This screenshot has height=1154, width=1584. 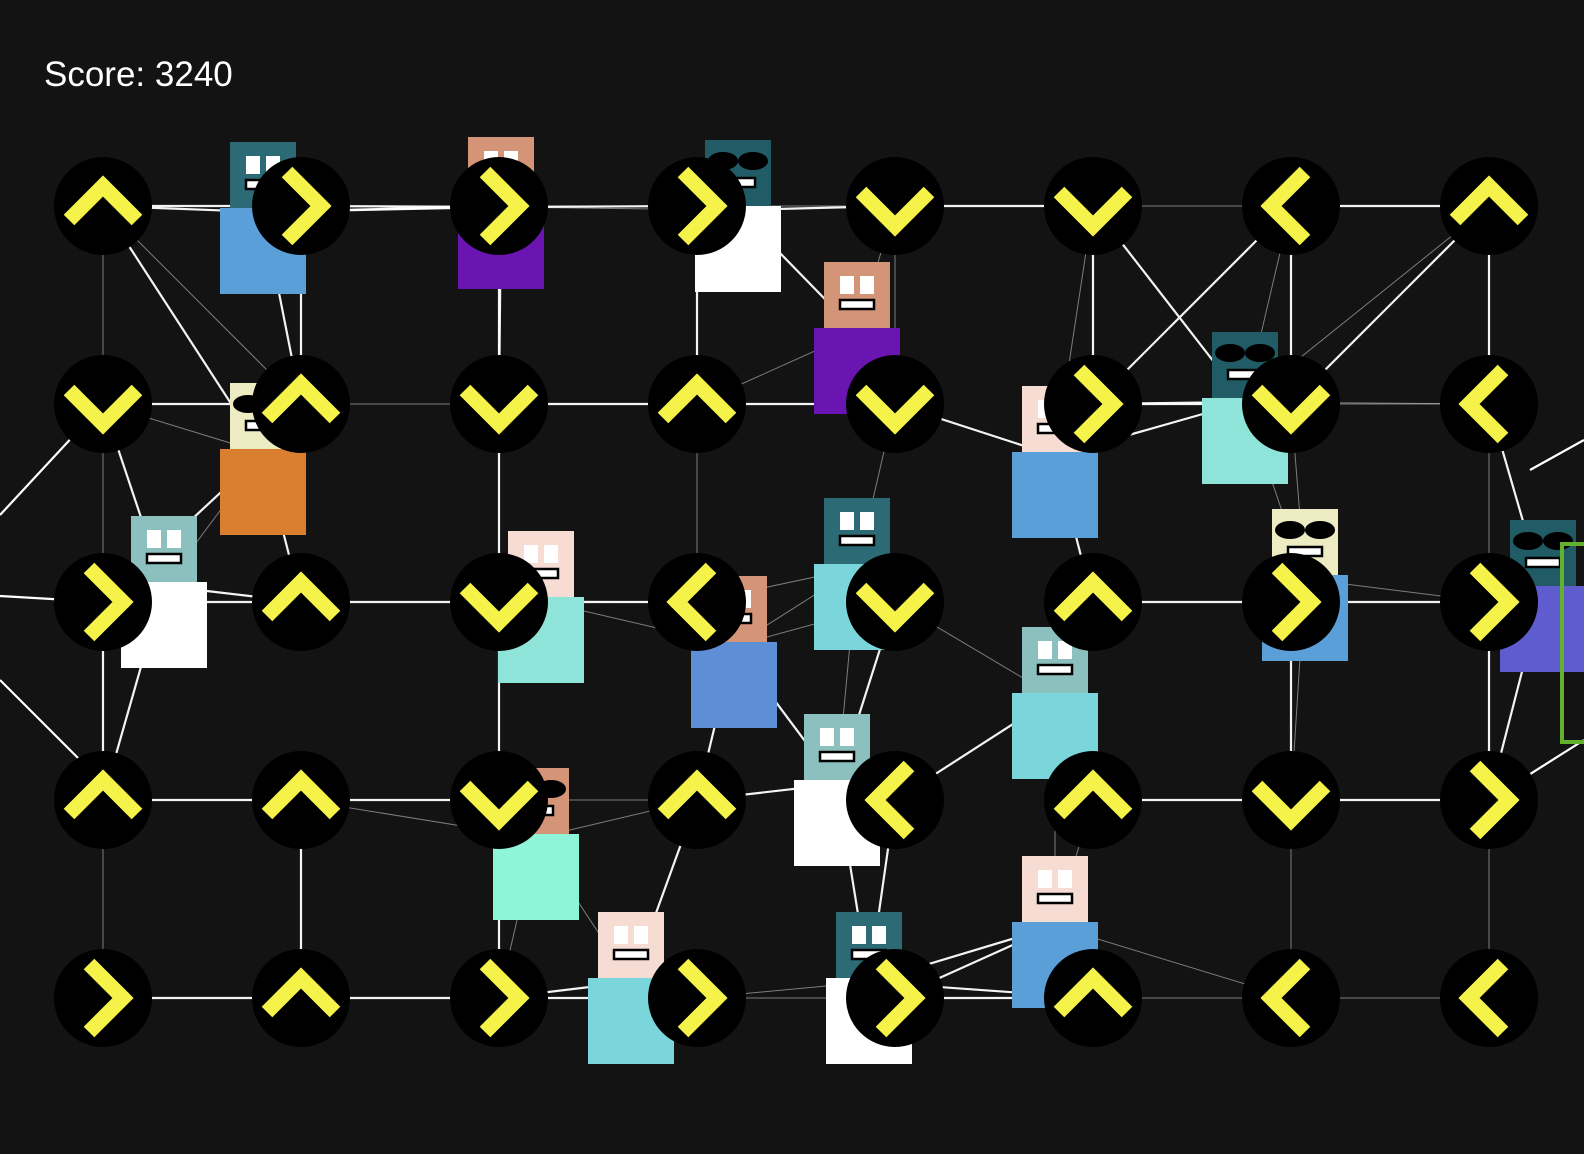 What do you see at coordinates (536, 877) in the screenshot?
I see `character-body` at bounding box center [536, 877].